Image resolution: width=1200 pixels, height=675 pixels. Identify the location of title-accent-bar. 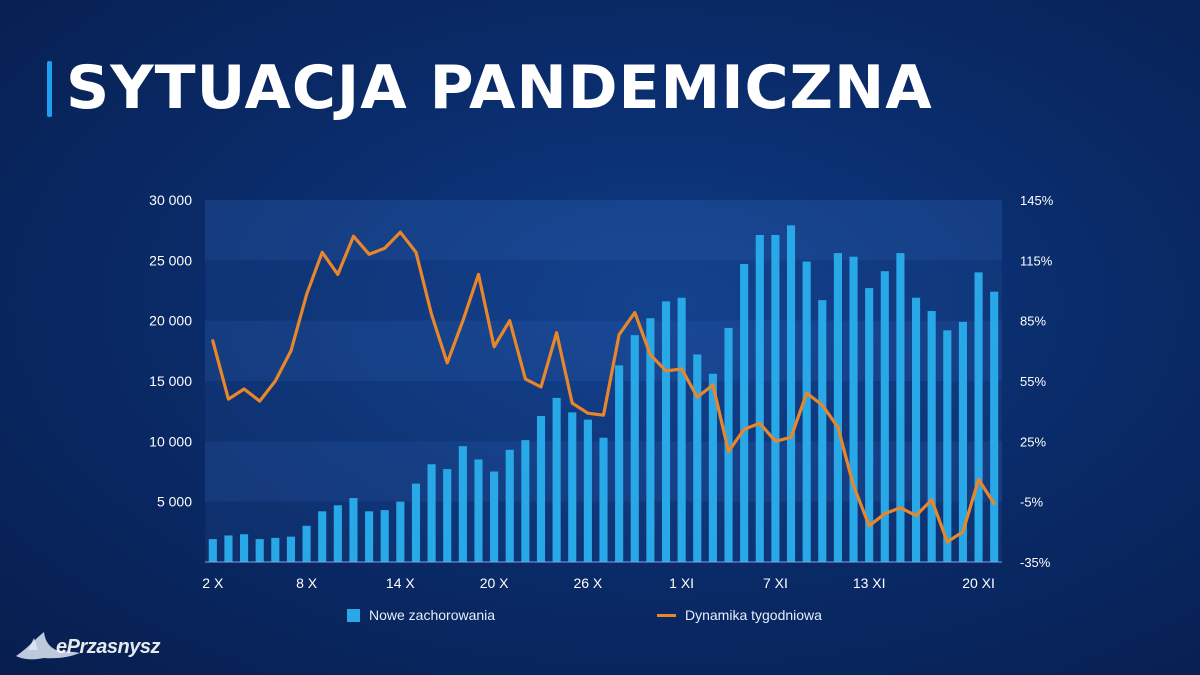
(49, 89).